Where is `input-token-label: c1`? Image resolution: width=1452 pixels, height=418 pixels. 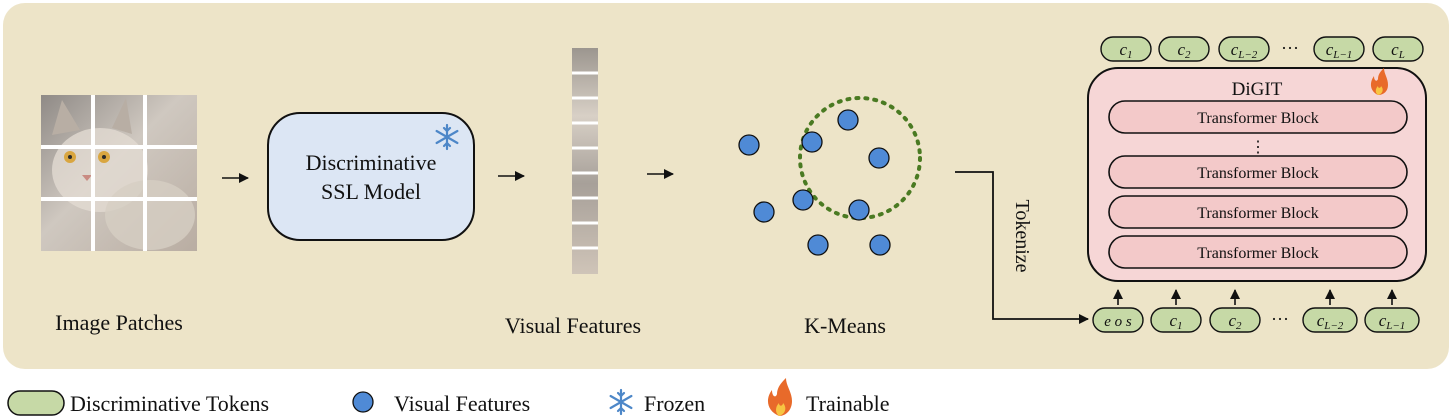
input-token-label: c1 is located at coordinates (1175, 321).